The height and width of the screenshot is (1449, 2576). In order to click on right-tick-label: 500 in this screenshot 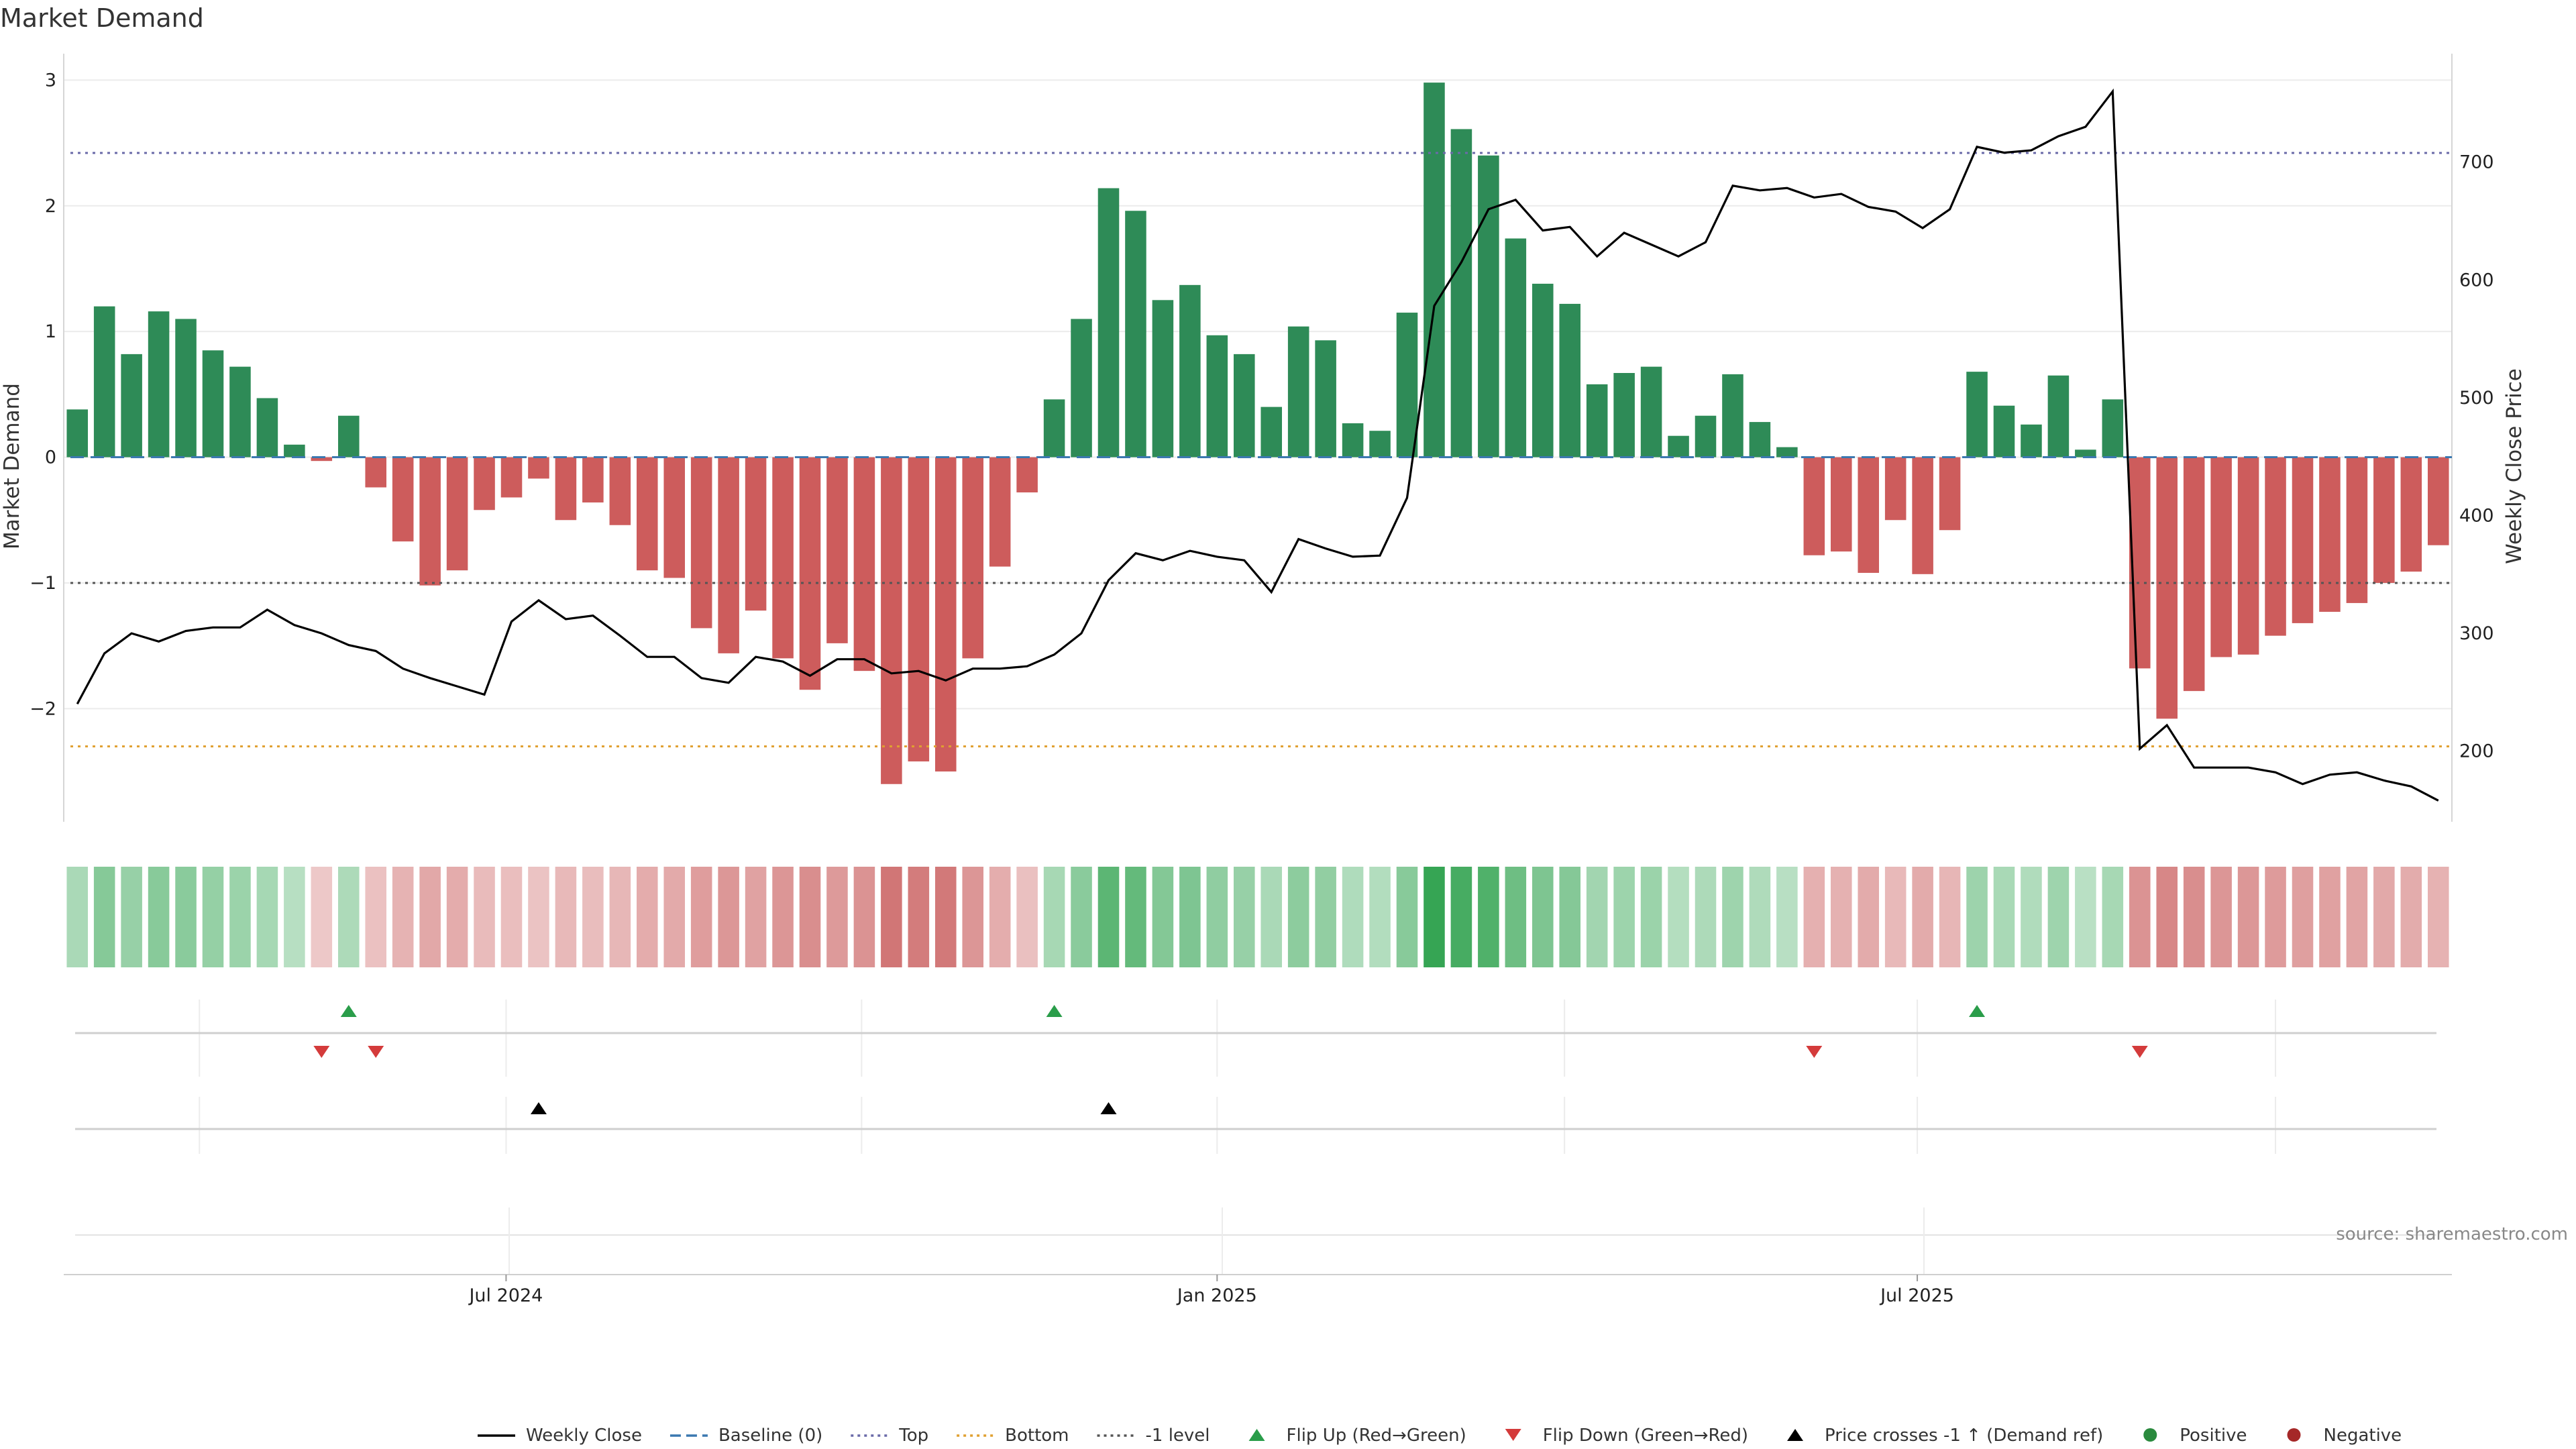, I will do `click(2476, 398)`.